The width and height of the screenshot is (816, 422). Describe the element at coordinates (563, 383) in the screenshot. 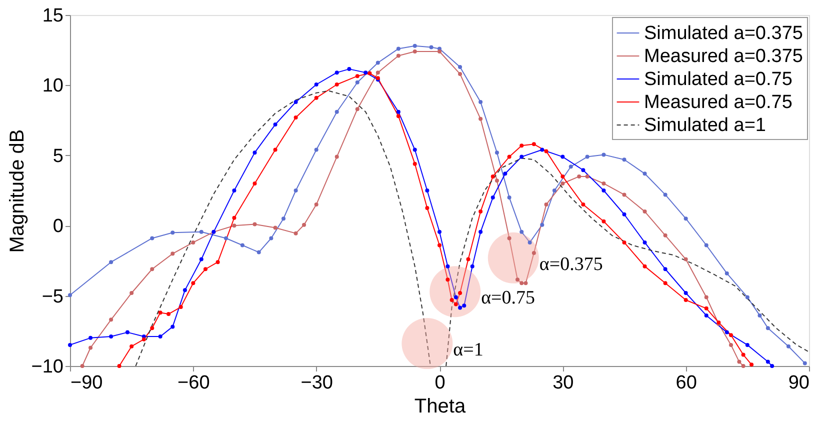

I see `x-tick-label: 30` at that location.